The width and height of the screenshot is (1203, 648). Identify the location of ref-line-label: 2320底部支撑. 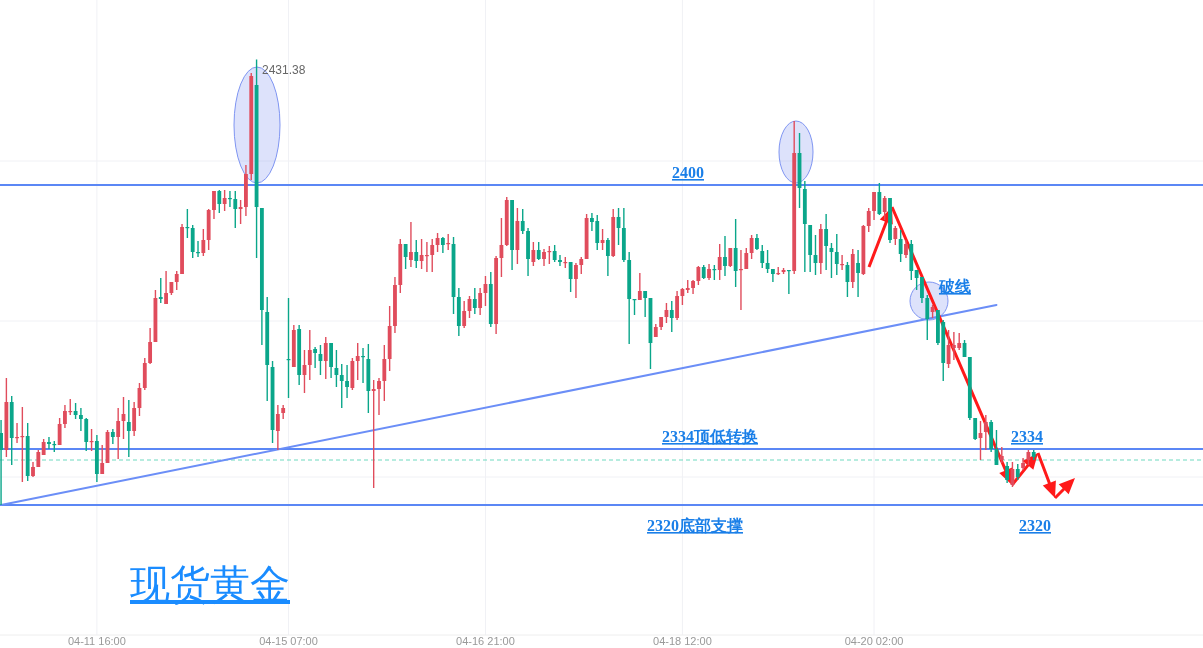
(695, 525).